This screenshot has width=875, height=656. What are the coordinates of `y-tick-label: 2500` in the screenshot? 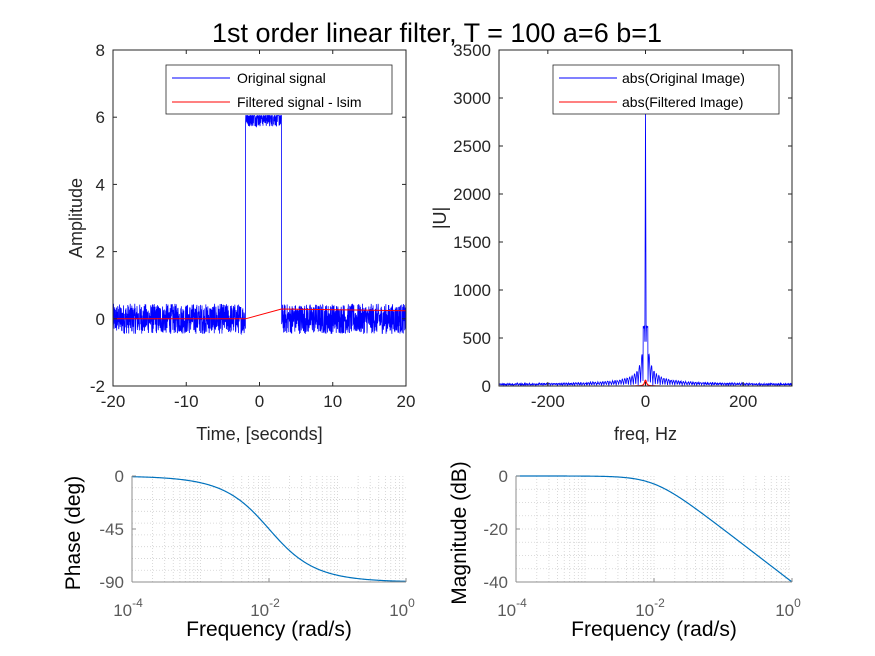 It's located at (472, 146).